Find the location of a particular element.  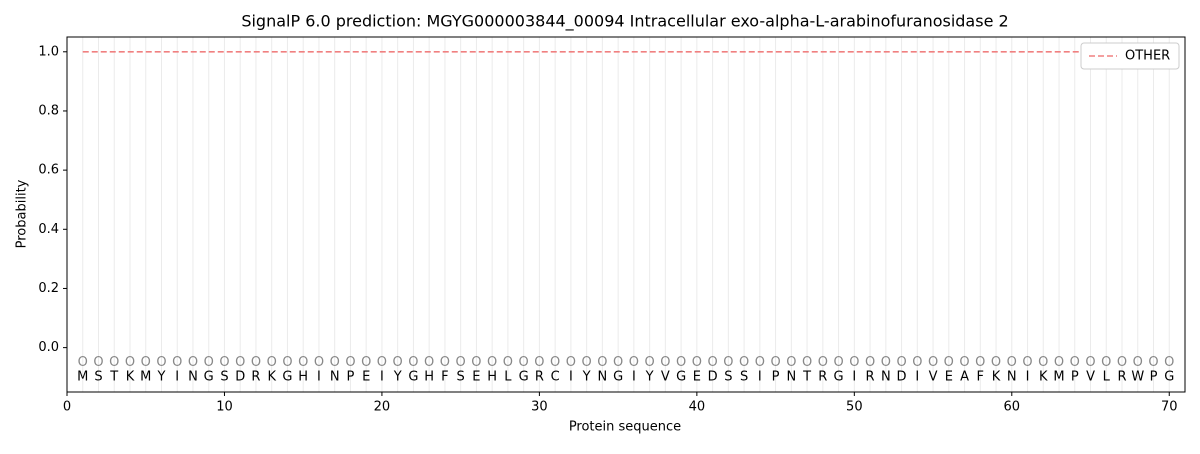

y-tick-label: 0.4 is located at coordinates (48, 229).